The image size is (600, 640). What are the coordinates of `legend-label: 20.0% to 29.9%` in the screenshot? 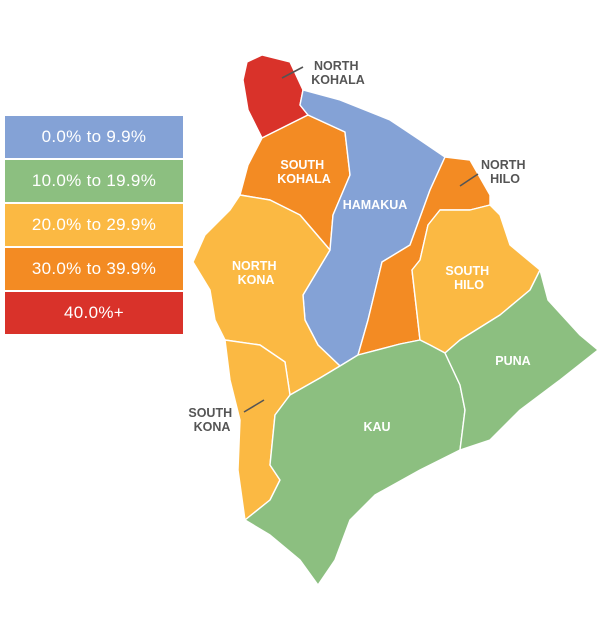 It's located at (94, 224).